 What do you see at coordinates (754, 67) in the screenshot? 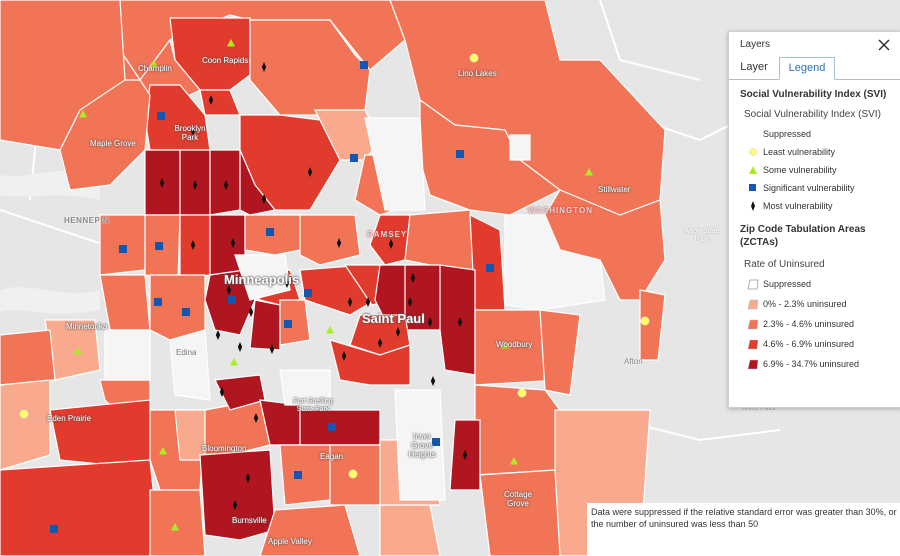
I see `tab-layer: Layer` at bounding box center [754, 67].